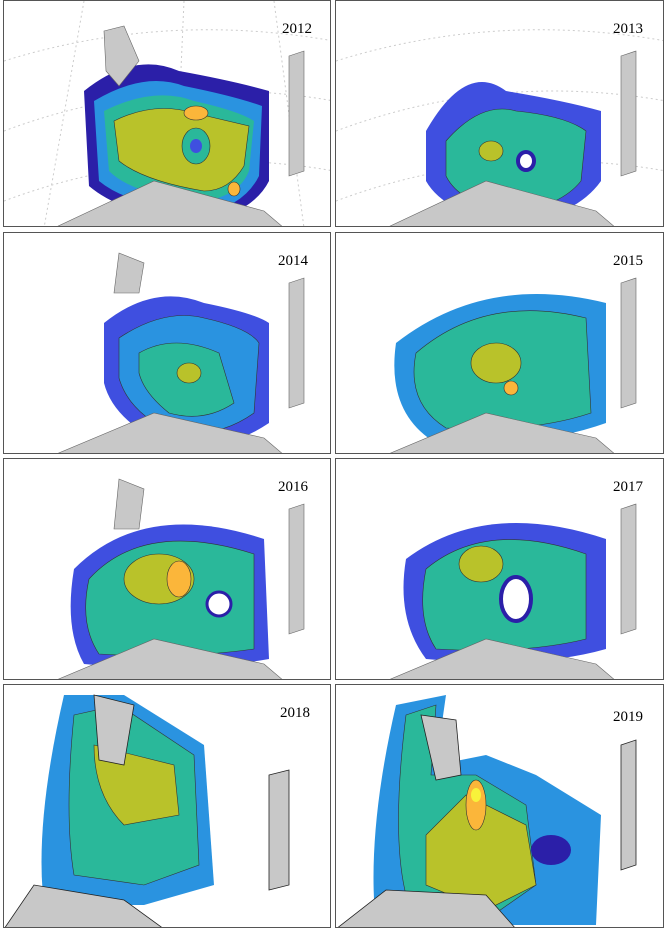 The height and width of the screenshot is (930, 666). What do you see at coordinates (628, 261) in the screenshot?
I see `year-label: 2015` at bounding box center [628, 261].